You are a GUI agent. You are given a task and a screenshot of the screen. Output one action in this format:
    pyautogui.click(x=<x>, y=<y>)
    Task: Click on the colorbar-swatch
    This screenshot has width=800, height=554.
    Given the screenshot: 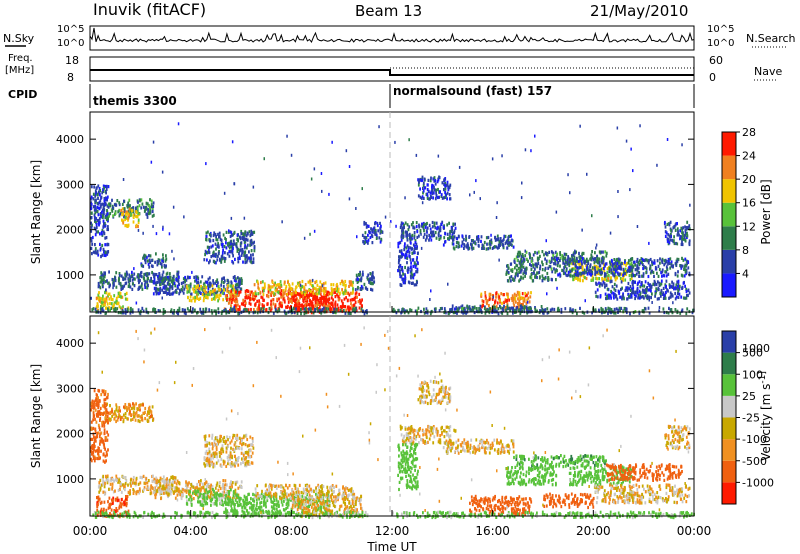 What is the action you would take?
    pyautogui.click(x=729, y=144)
    